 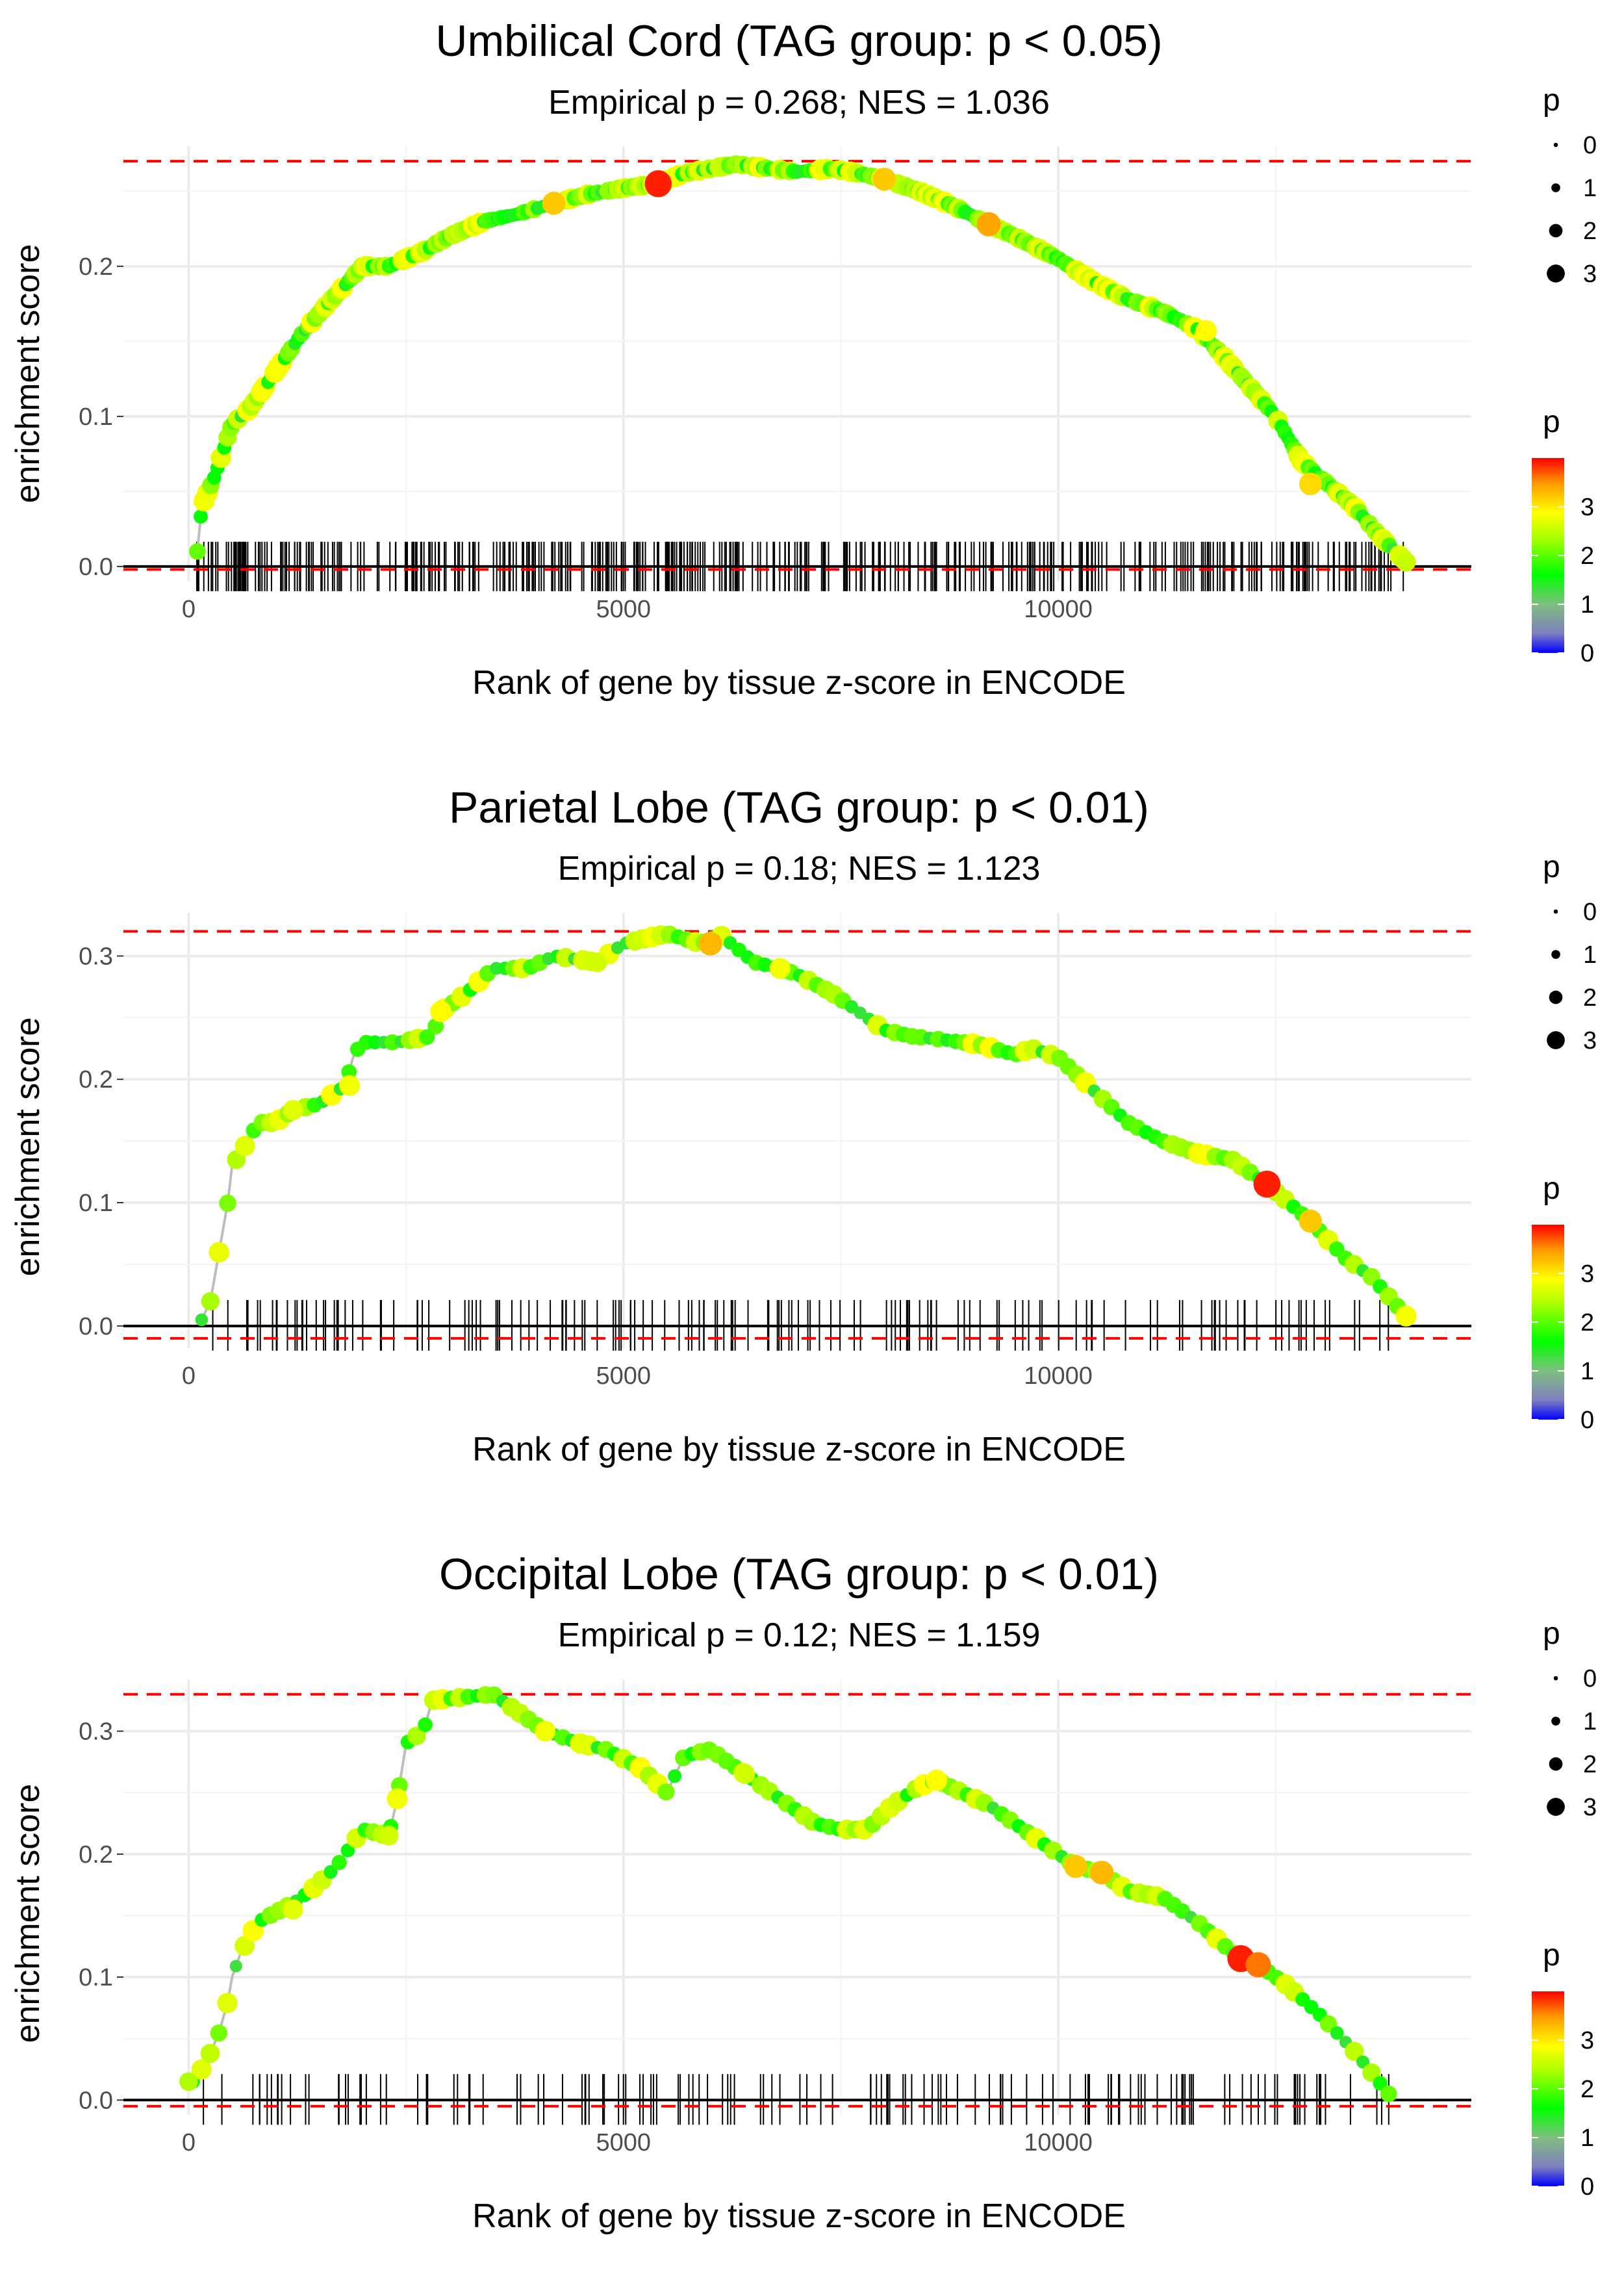 What do you see at coordinates (799, 869) in the screenshot?
I see `chart-subtitle: Empirical p = 0.18; NES = 1.123` at bounding box center [799, 869].